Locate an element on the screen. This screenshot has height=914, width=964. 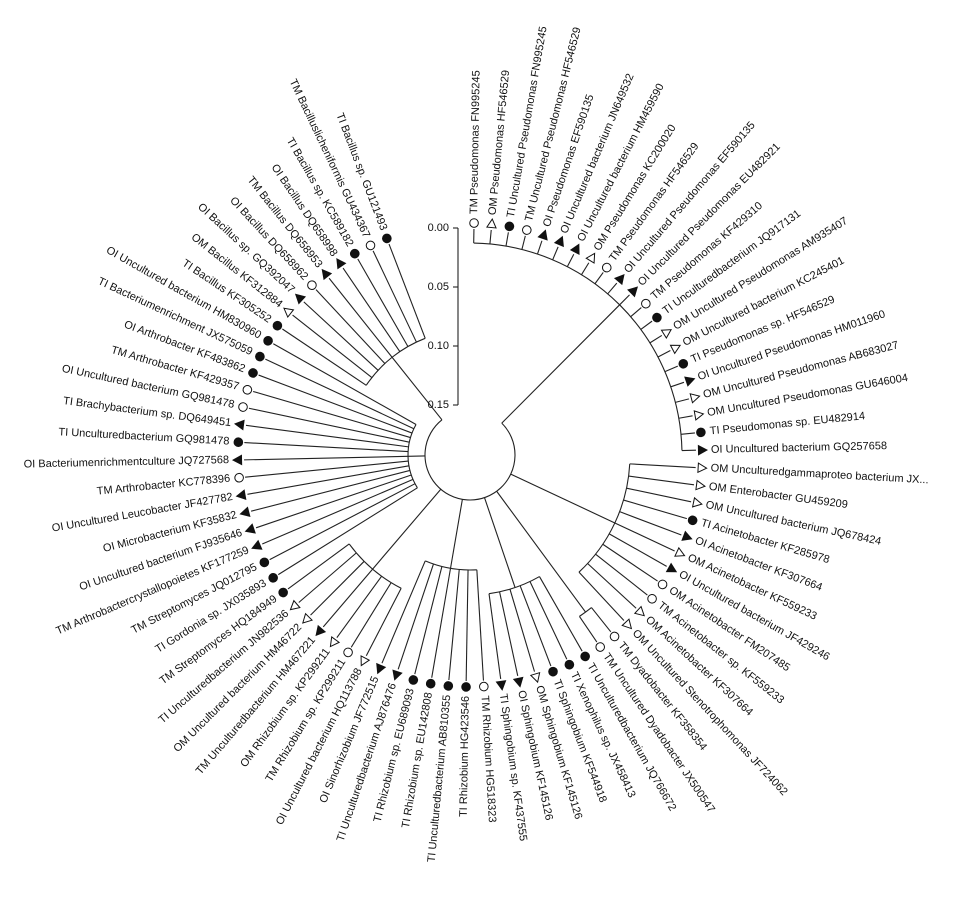
root-arc is located at coordinates (470, 460).